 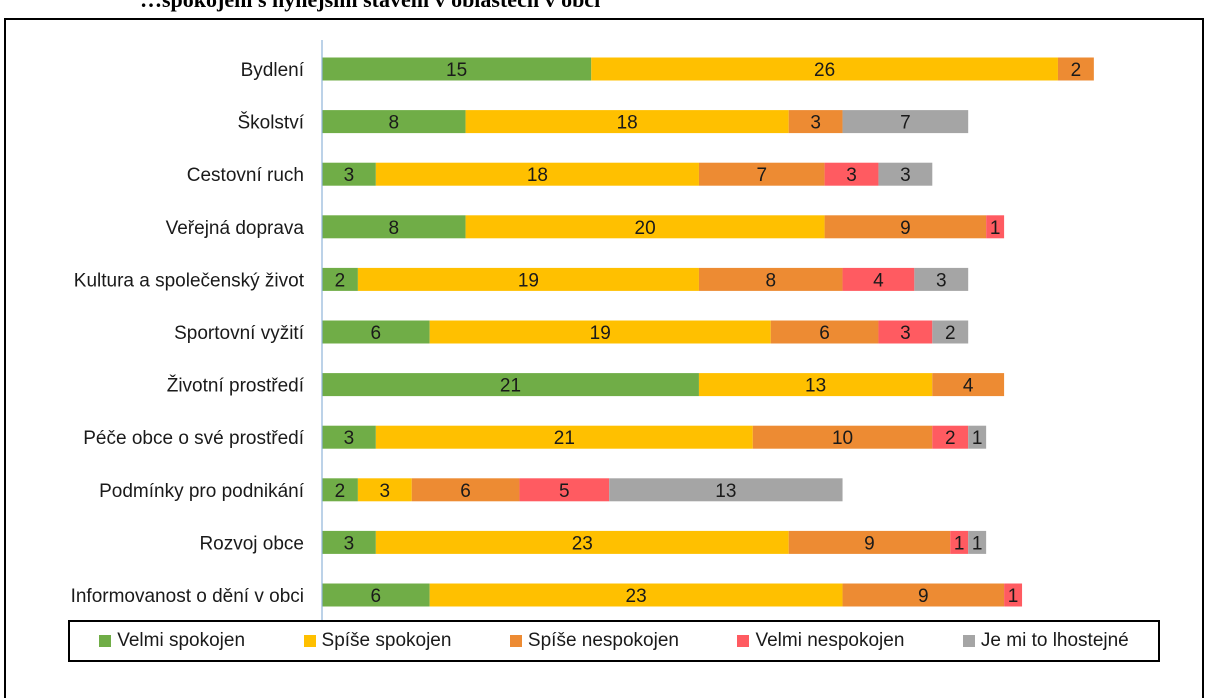 I want to click on legend-item: Velmi nespokojen, so click(x=820, y=641).